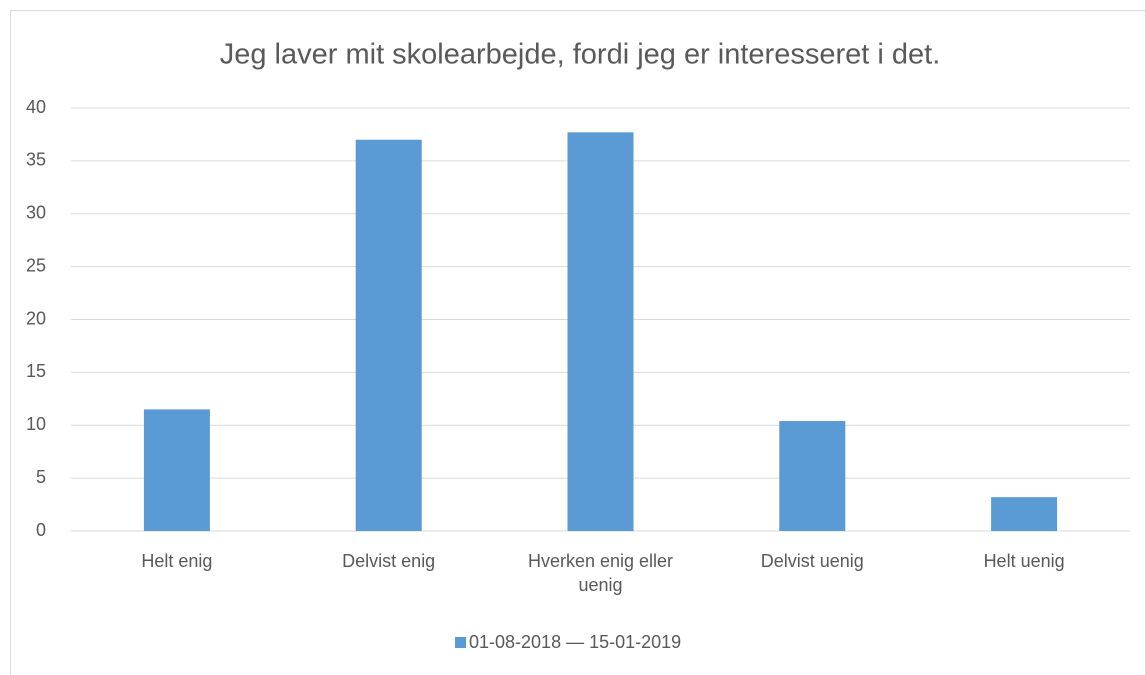 This screenshot has height=675, width=1145. I want to click on y-tick-label: 0, so click(41, 530).